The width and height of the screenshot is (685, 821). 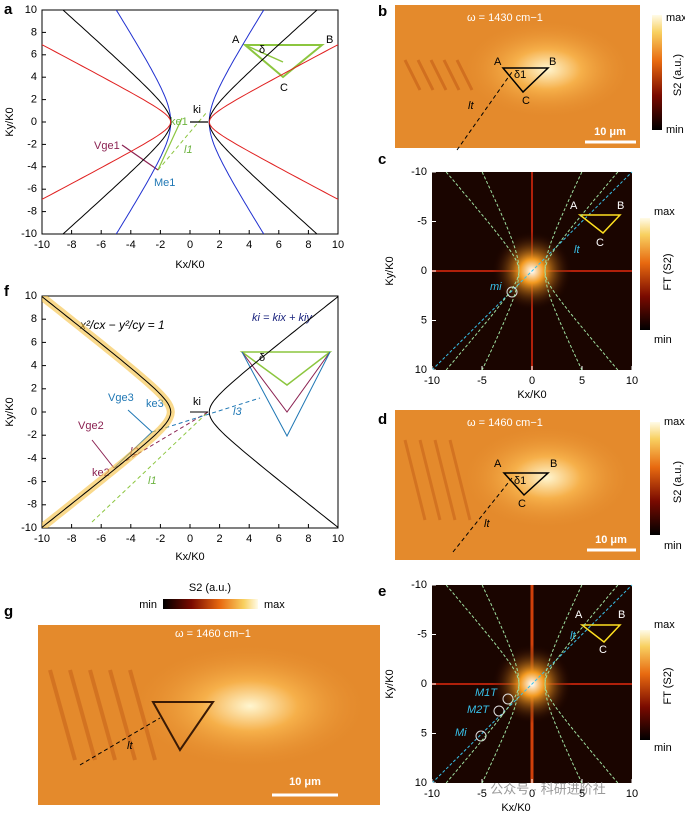 I want to click on annotation: Vge3, so click(x=121, y=398).